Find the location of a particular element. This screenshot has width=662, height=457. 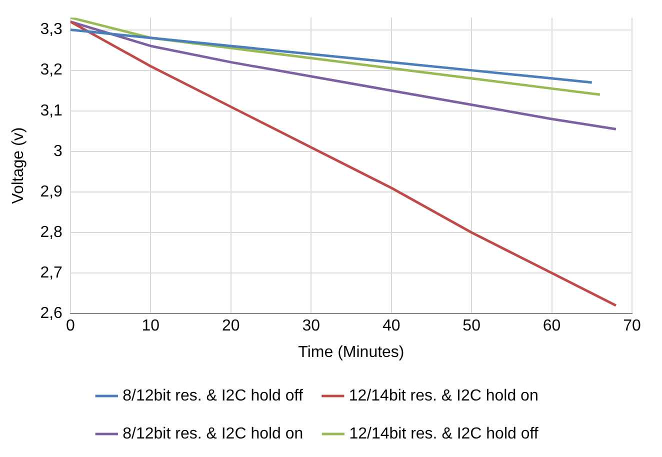

x-axis-title: Time (Minutes) is located at coordinates (351, 352).